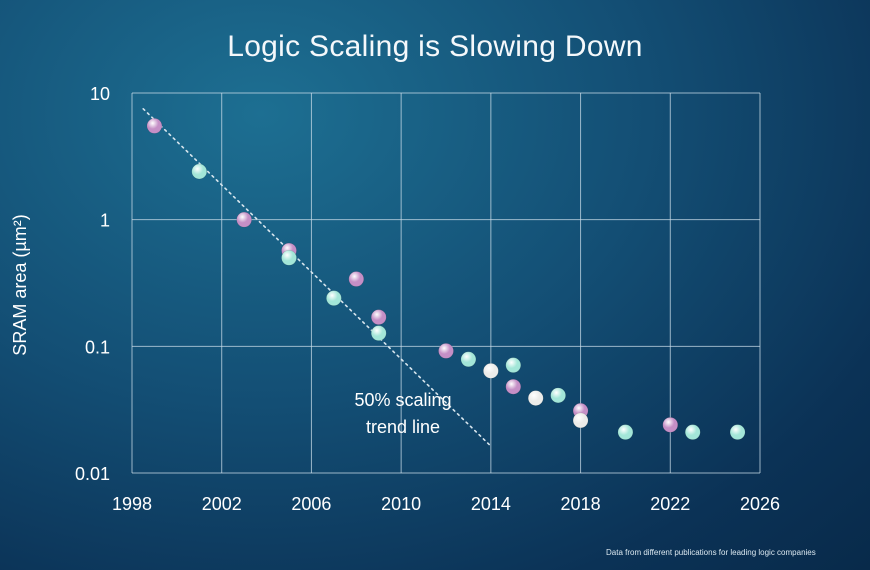 Image resolution: width=870 pixels, height=570 pixels. What do you see at coordinates (132, 504) in the screenshot?
I see `x-tick-label: 1998` at bounding box center [132, 504].